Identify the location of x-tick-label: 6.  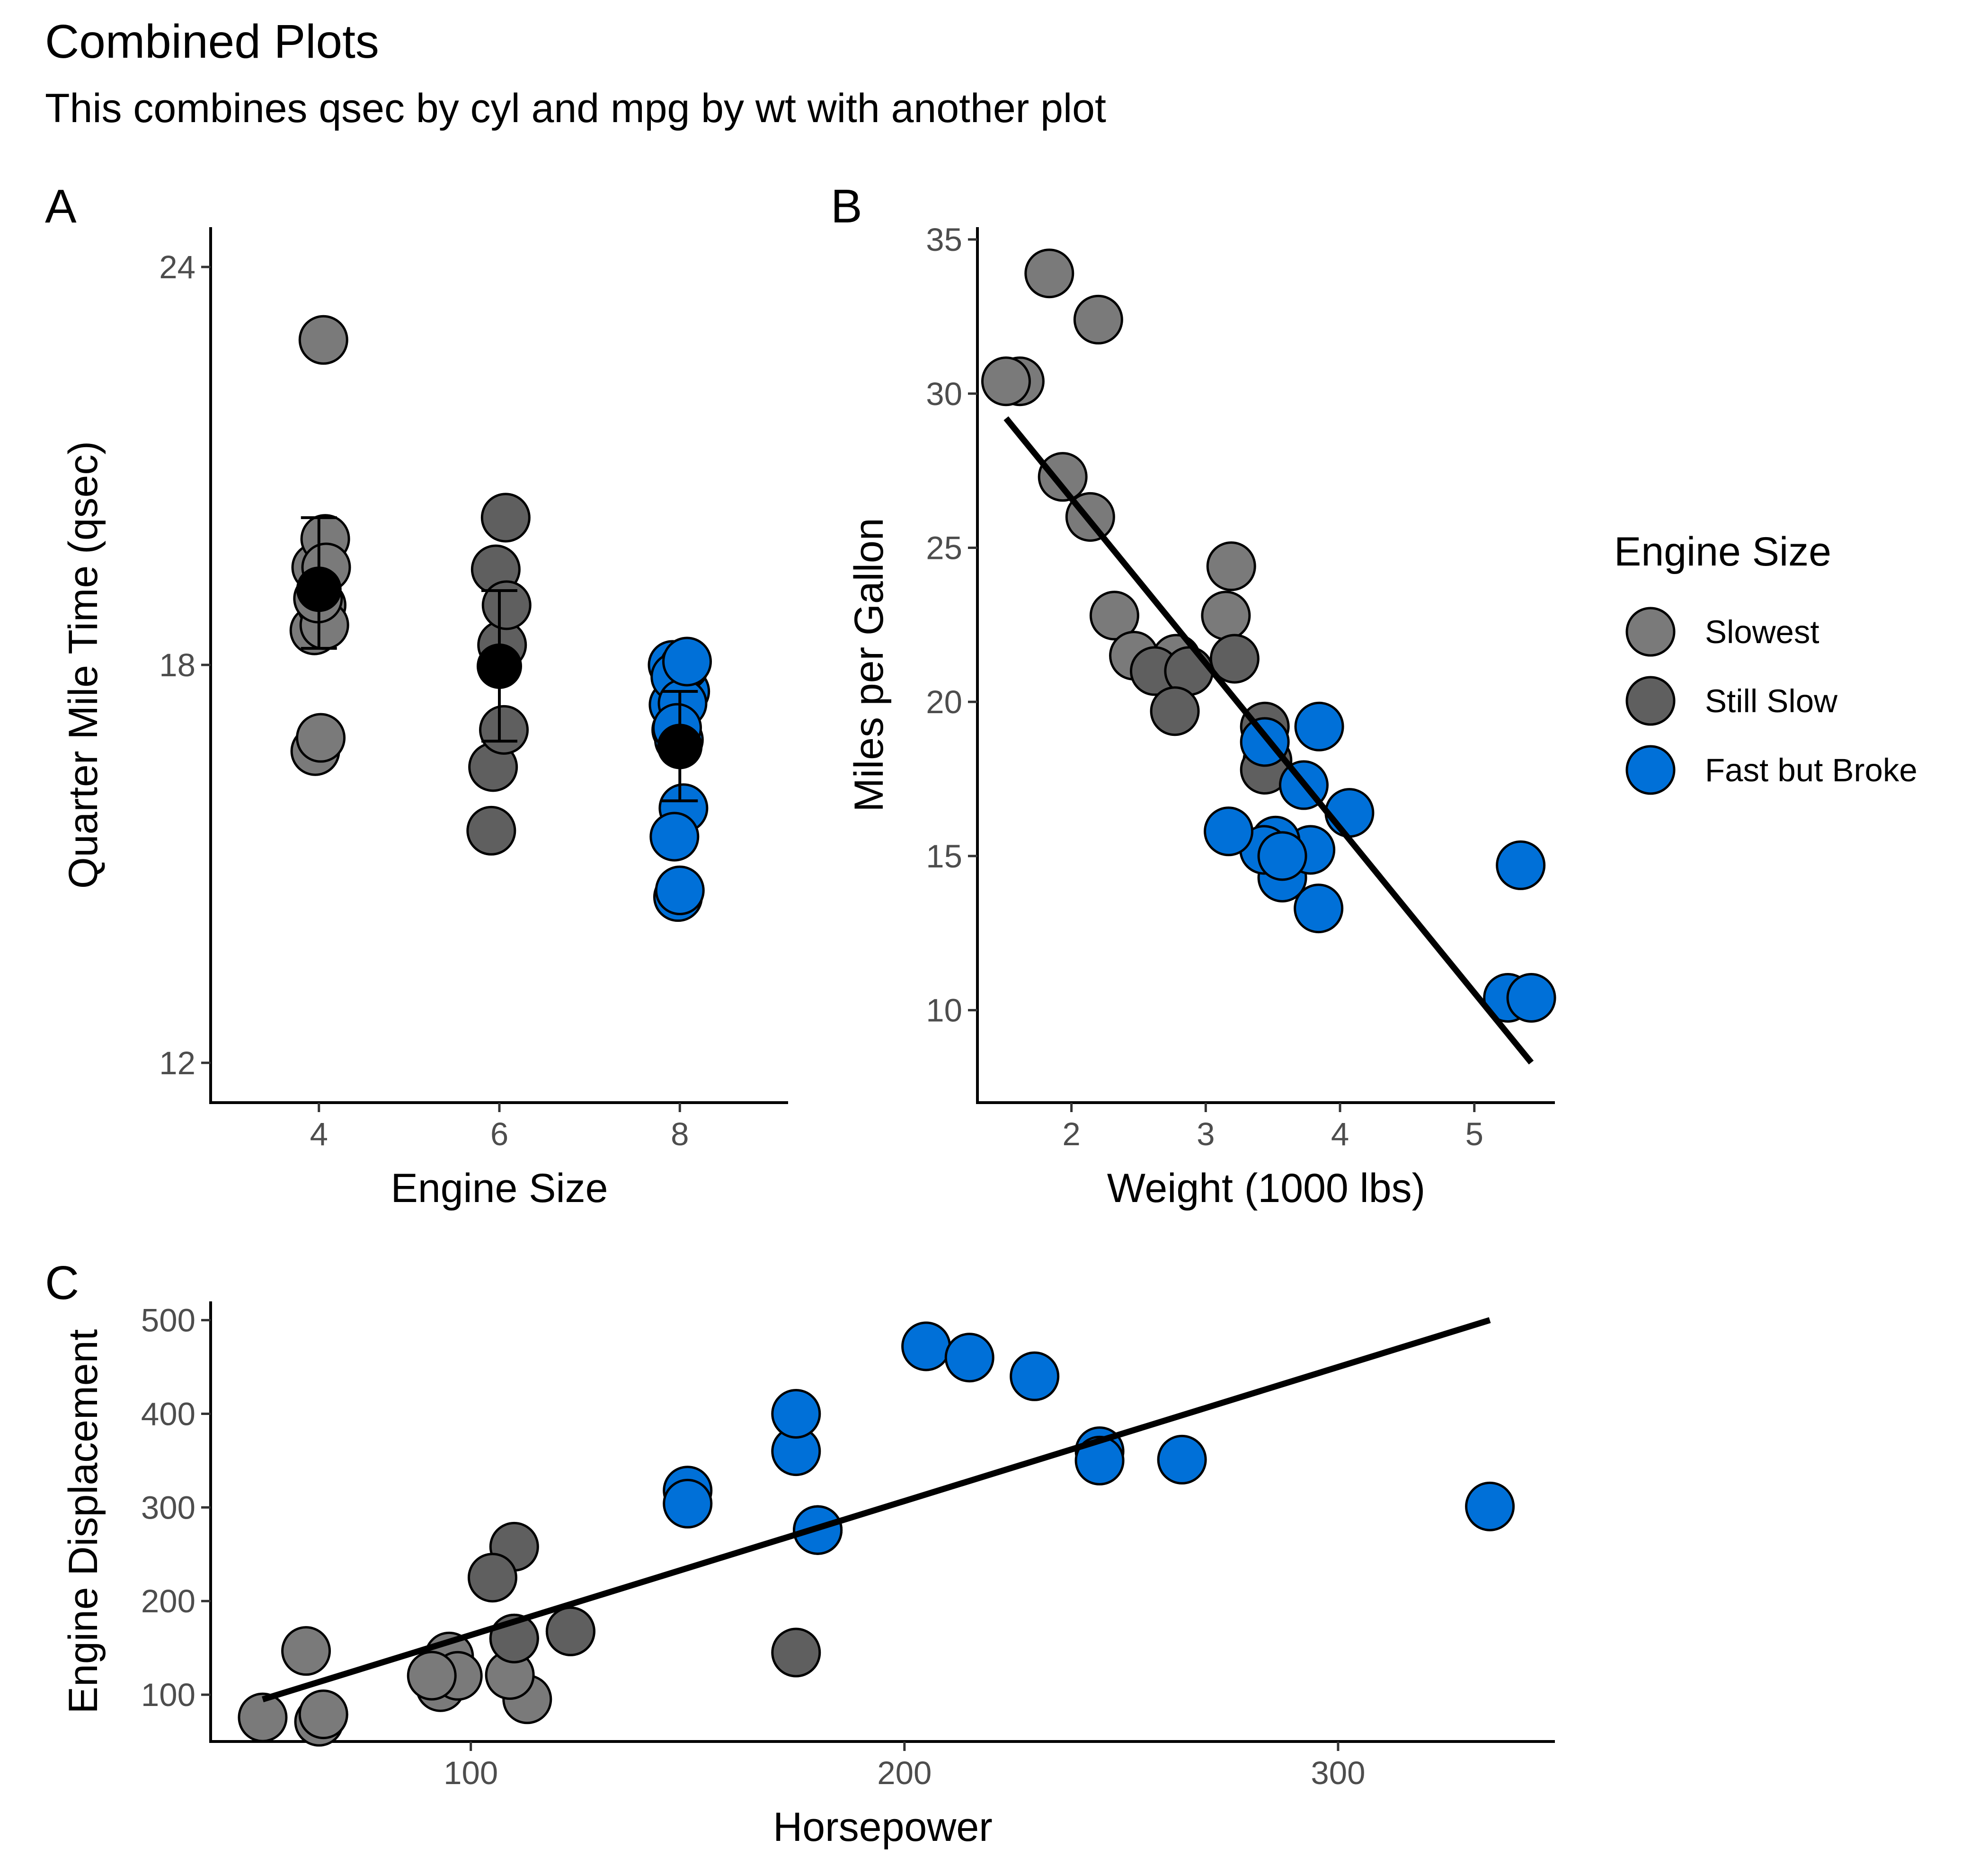
(499, 1134).